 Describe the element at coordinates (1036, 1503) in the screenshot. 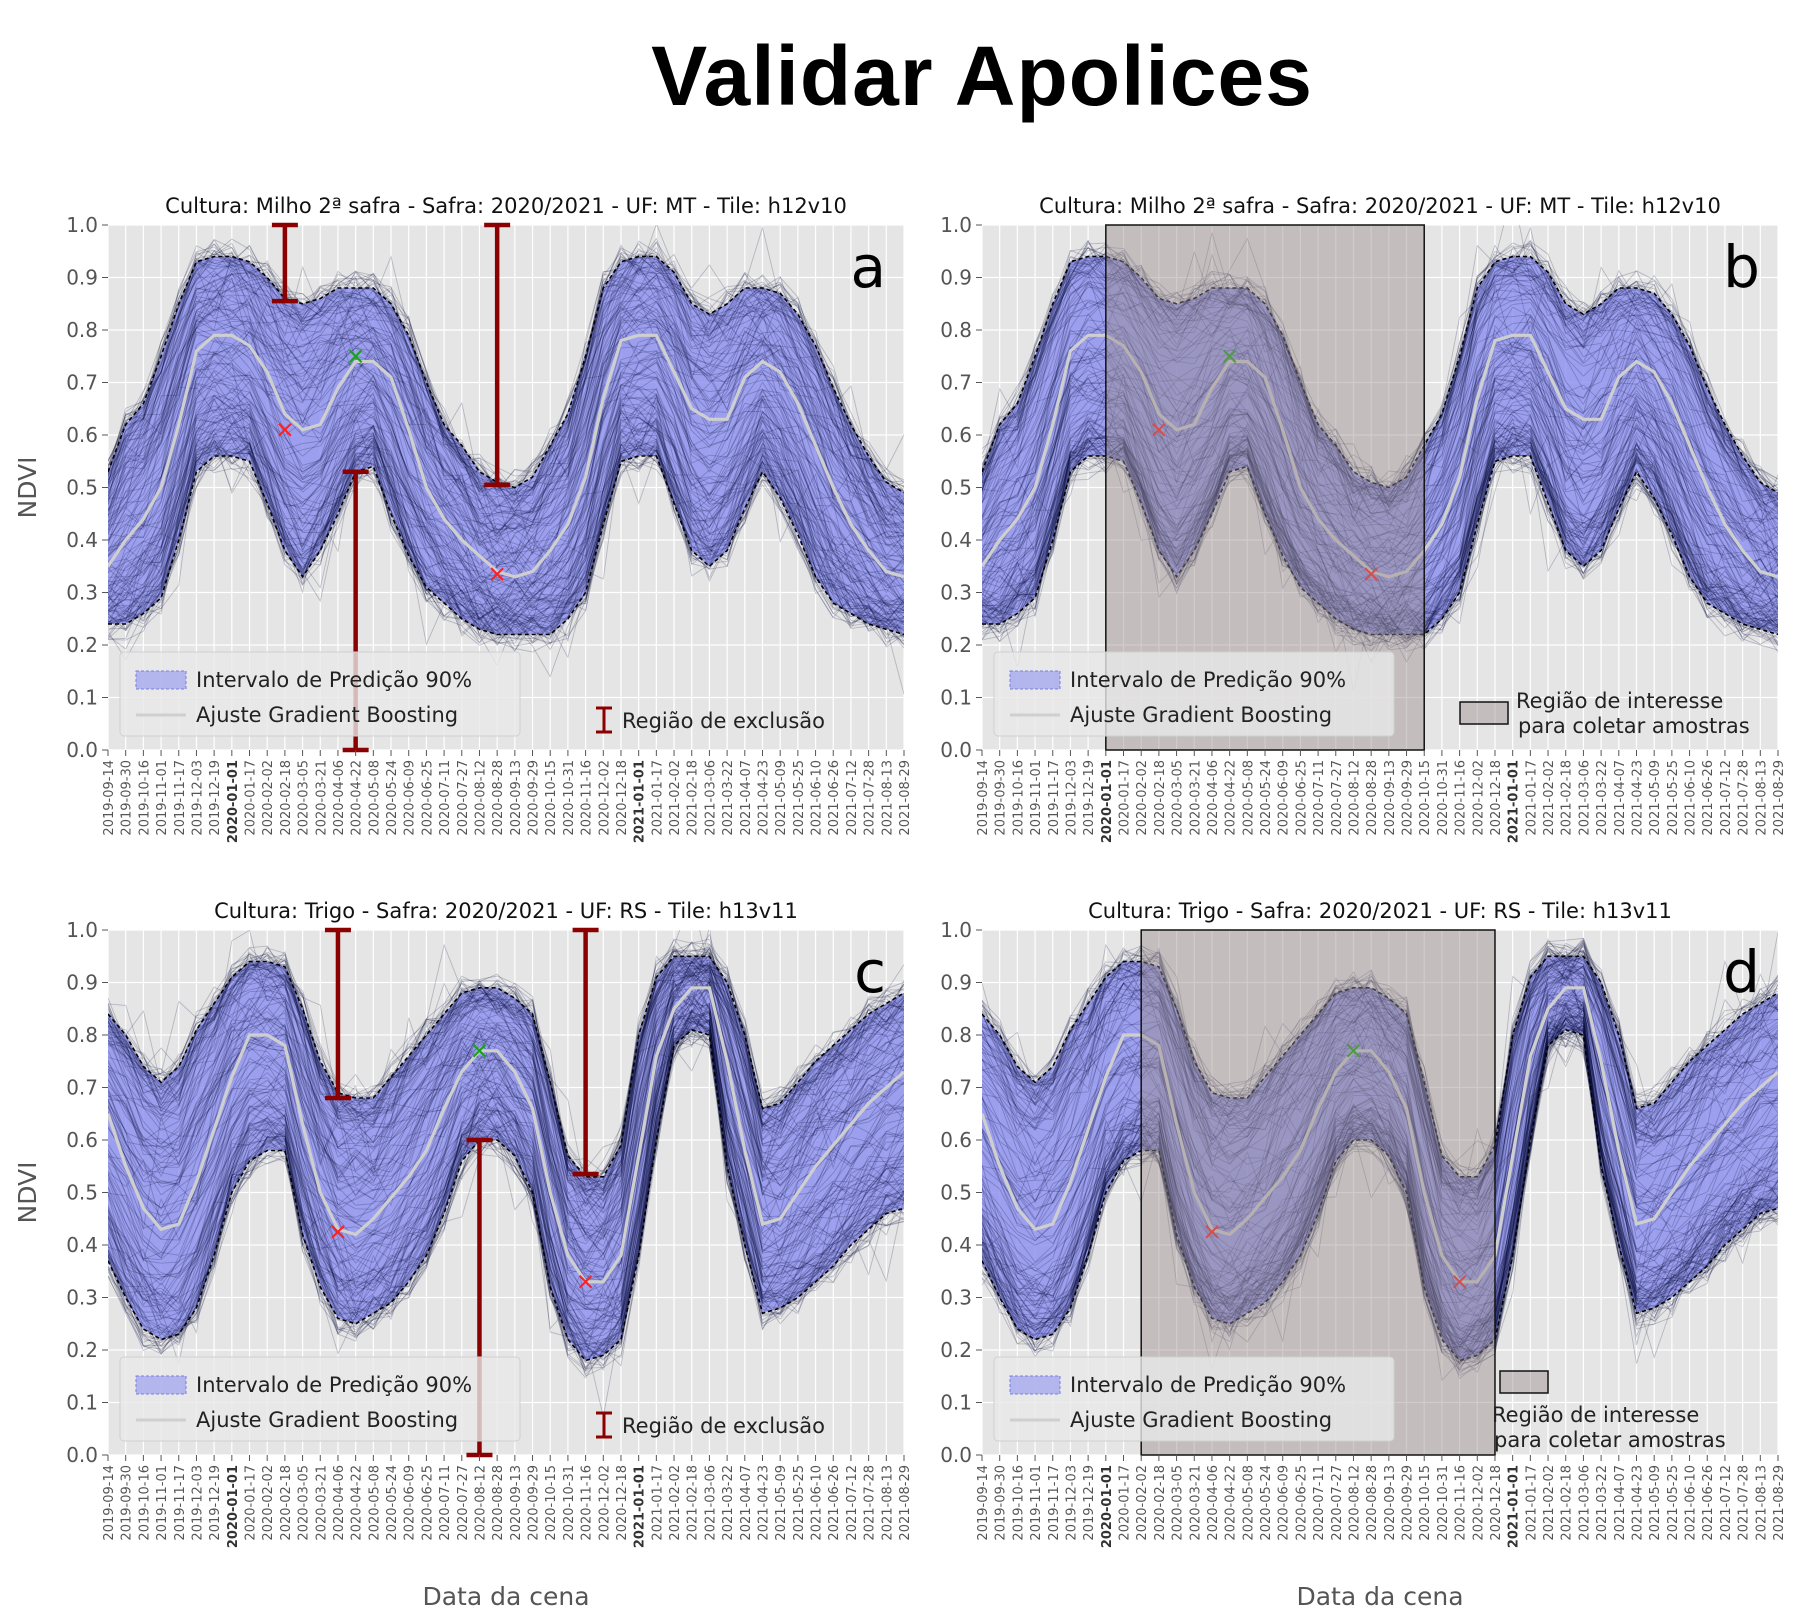

I see `x-tick-label: 2019-11-01` at that location.